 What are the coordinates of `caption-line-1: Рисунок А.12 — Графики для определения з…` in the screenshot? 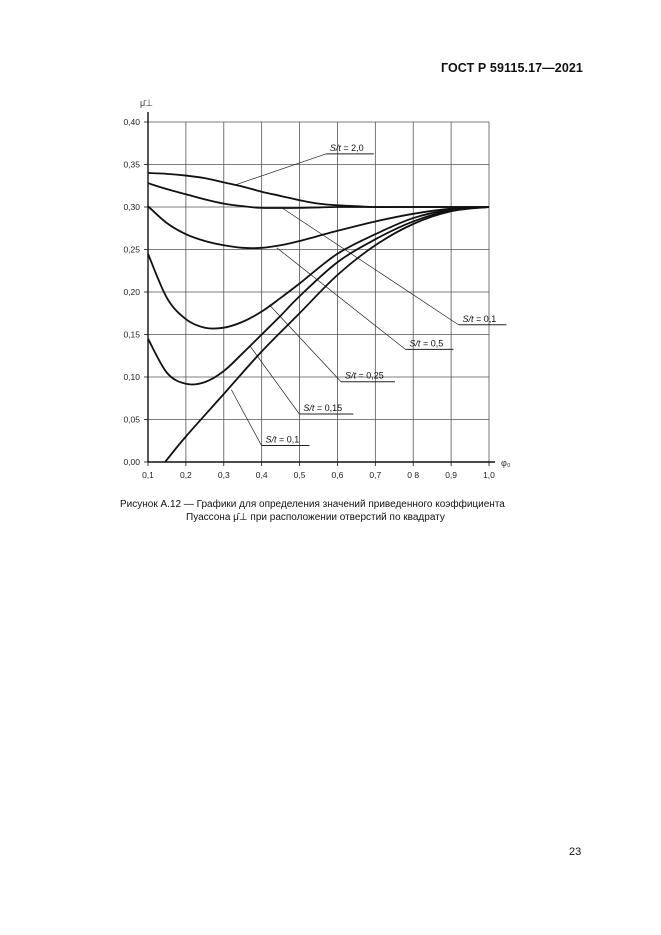 It's located at (312, 504).